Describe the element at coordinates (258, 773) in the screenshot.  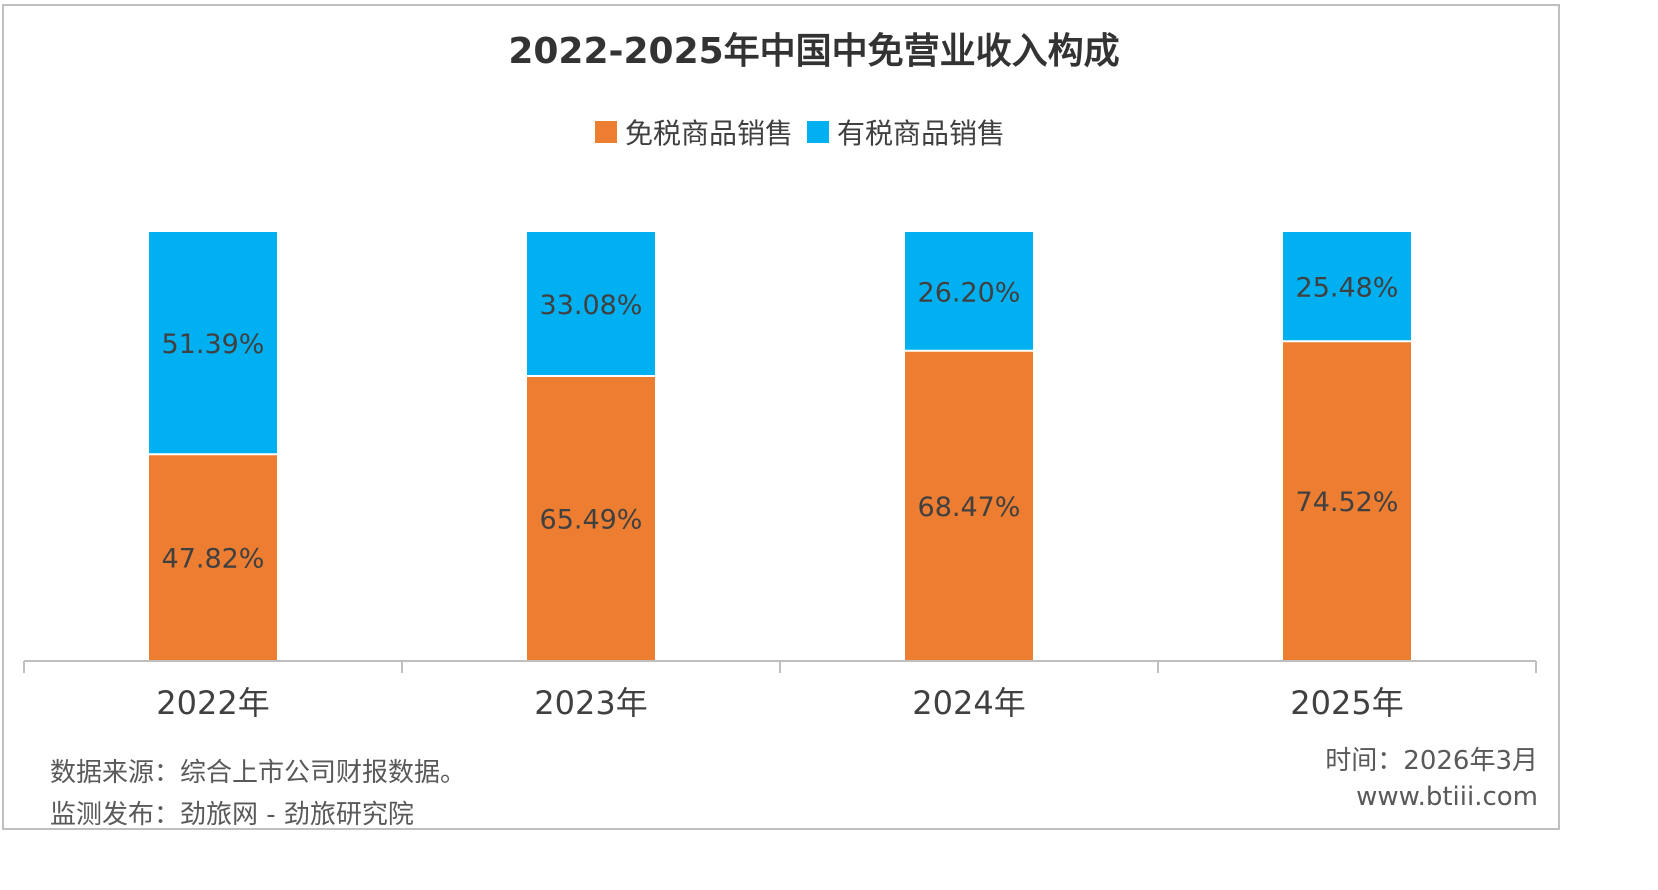
I see `source-note: 数据来源：综合上市公司财报数据。` at that location.